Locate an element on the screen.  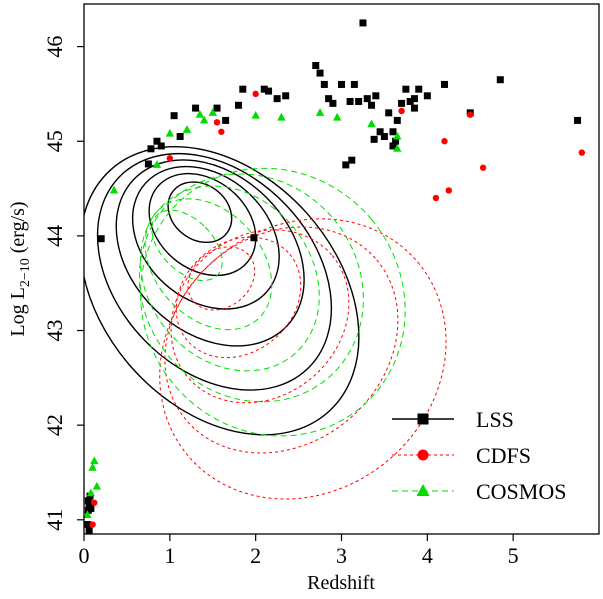
y-tick-label: 41 is located at coordinates (54, 520).